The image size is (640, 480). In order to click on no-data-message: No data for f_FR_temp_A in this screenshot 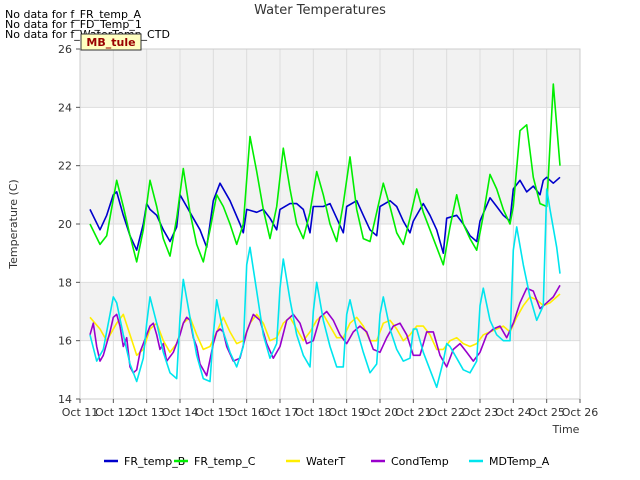, I will do `click(73, 14)`.